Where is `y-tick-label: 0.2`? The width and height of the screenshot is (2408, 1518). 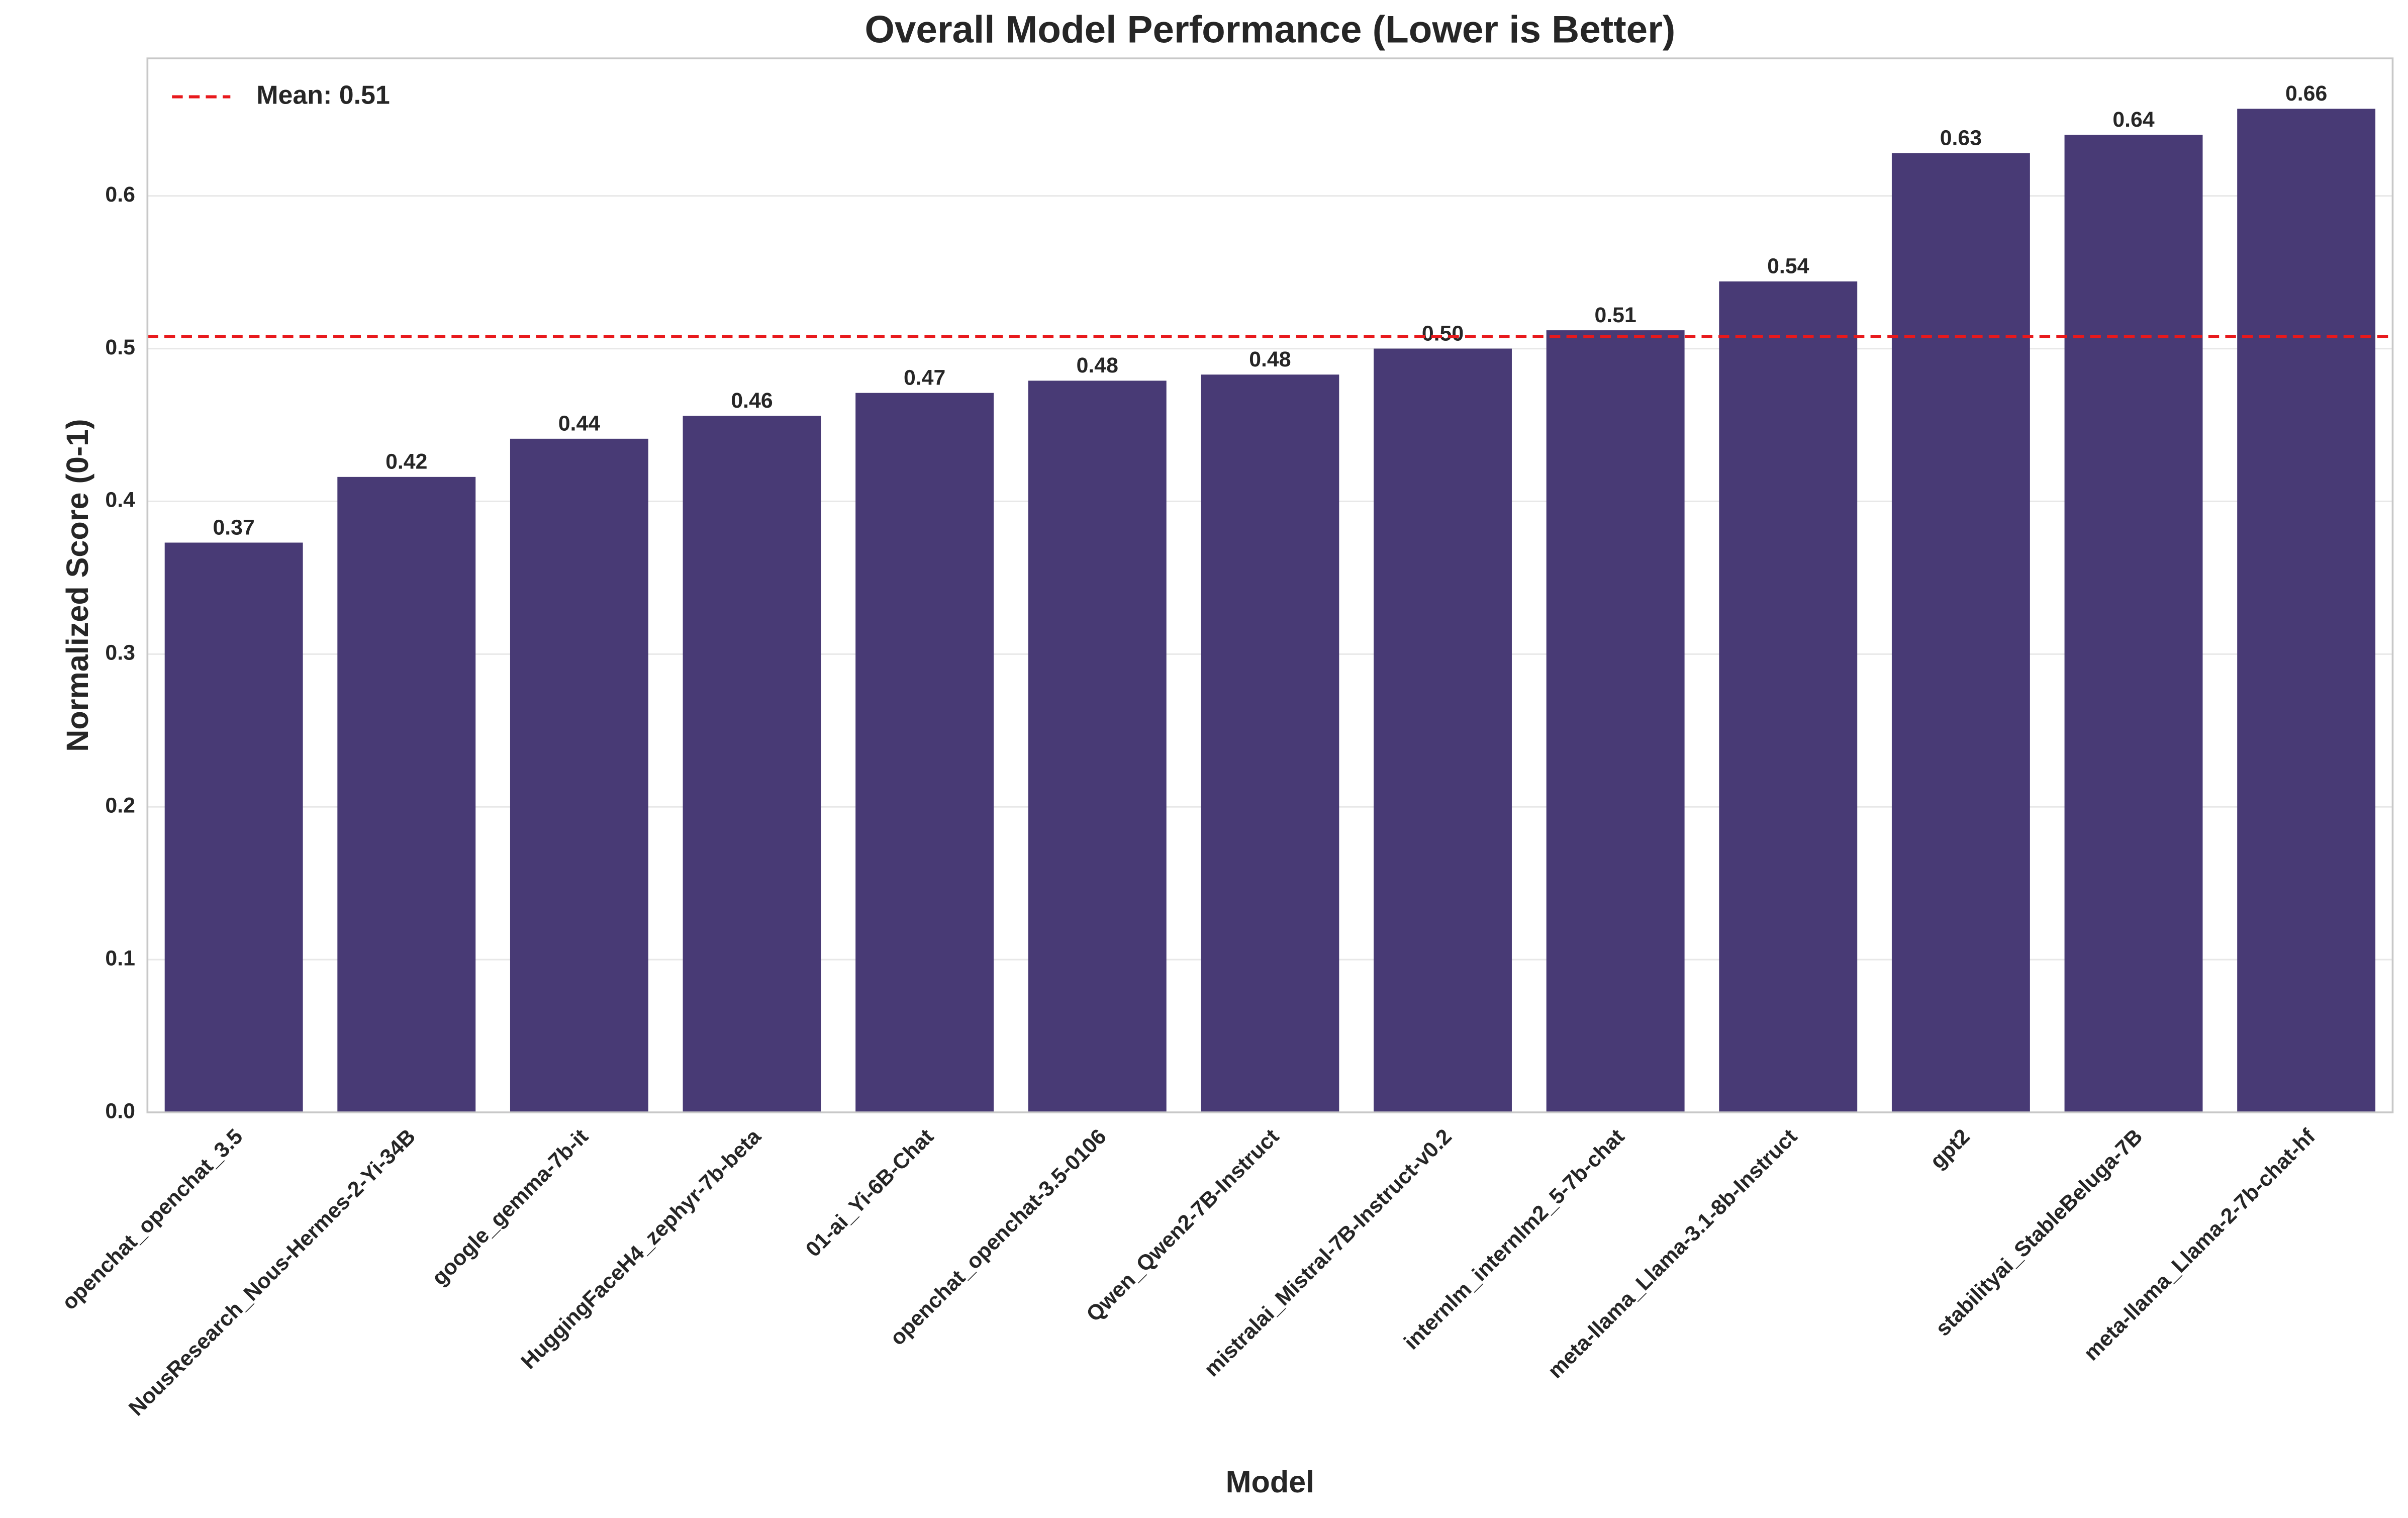
y-tick-label: 0.2 is located at coordinates (120, 806).